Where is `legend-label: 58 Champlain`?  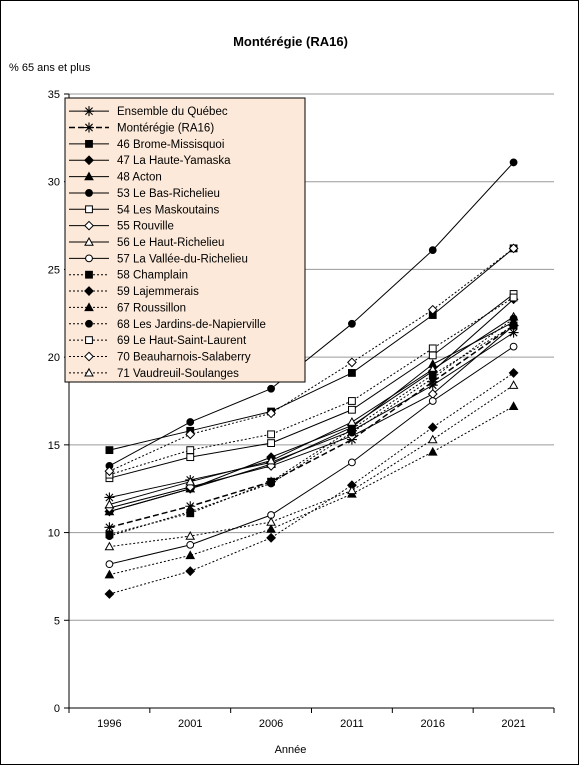
legend-label: 58 Champlain is located at coordinates (152, 276).